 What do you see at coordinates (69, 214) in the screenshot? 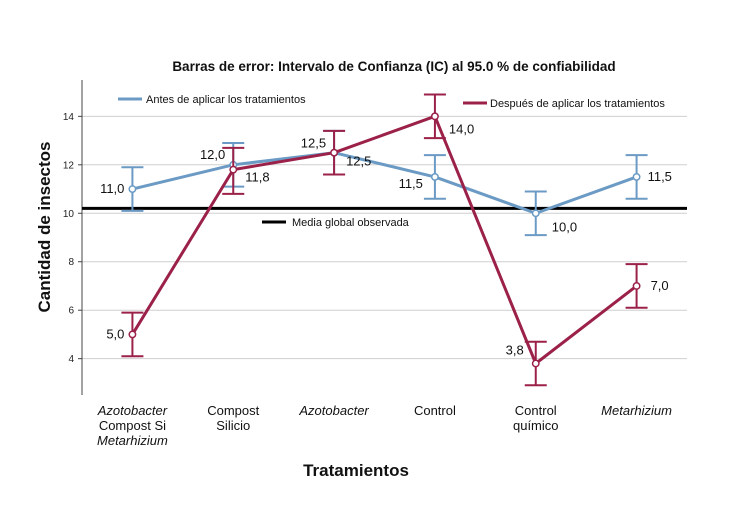
I see `y-tick-label: 10` at bounding box center [69, 214].